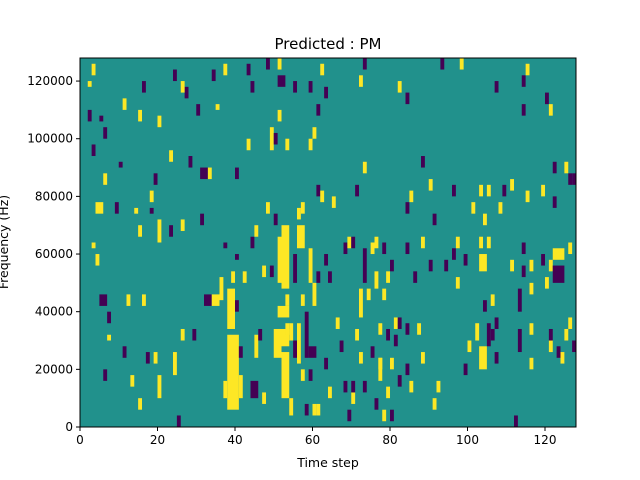 The height and width of the screenshot is (480, 640). I want to click on x-axis: 0 20 40 60 80 100 120, so click(316, 437).